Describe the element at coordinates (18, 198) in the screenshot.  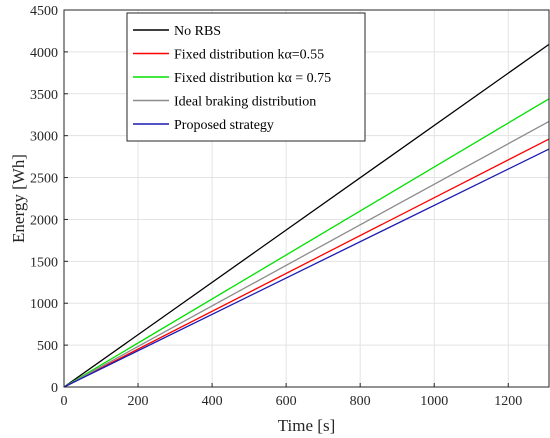
I see `y-axis-title: Energy [Wh]` at that location.